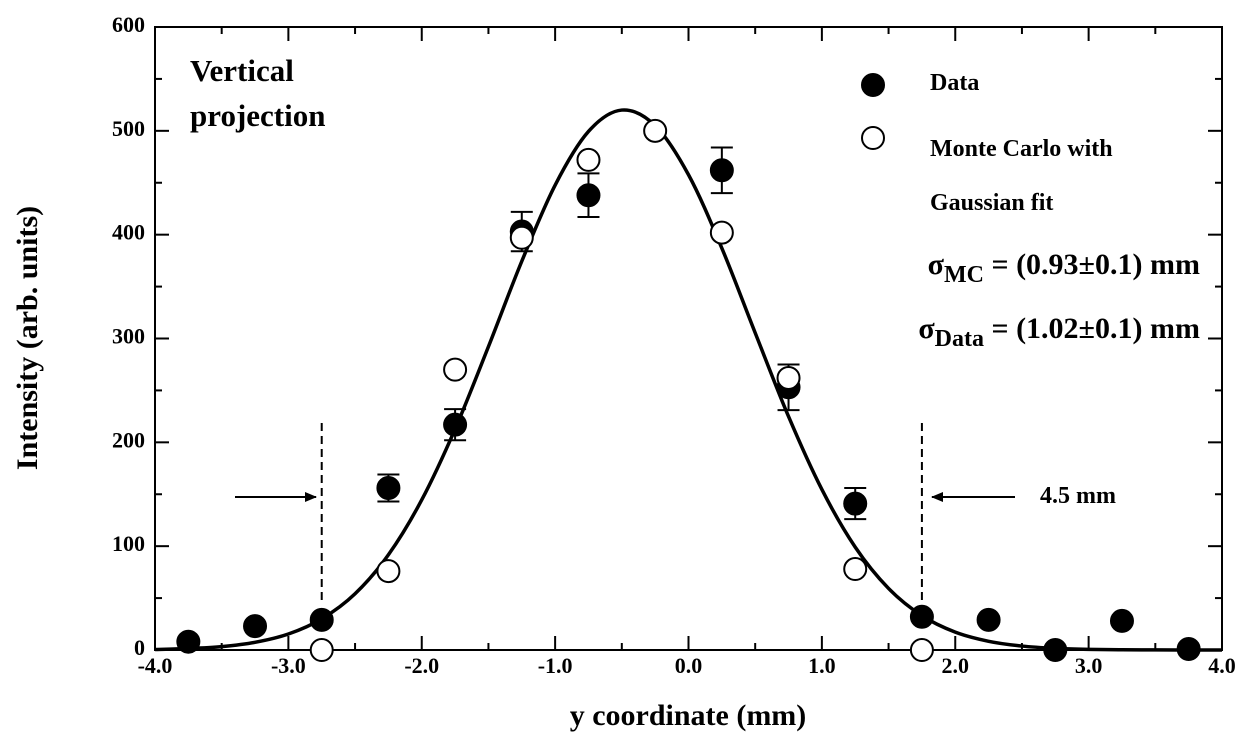 The height and width of the screenshot is (740, 1258). I want to click on annotation: σMC = (0.93±0.1) mm, so click(1064, 268).